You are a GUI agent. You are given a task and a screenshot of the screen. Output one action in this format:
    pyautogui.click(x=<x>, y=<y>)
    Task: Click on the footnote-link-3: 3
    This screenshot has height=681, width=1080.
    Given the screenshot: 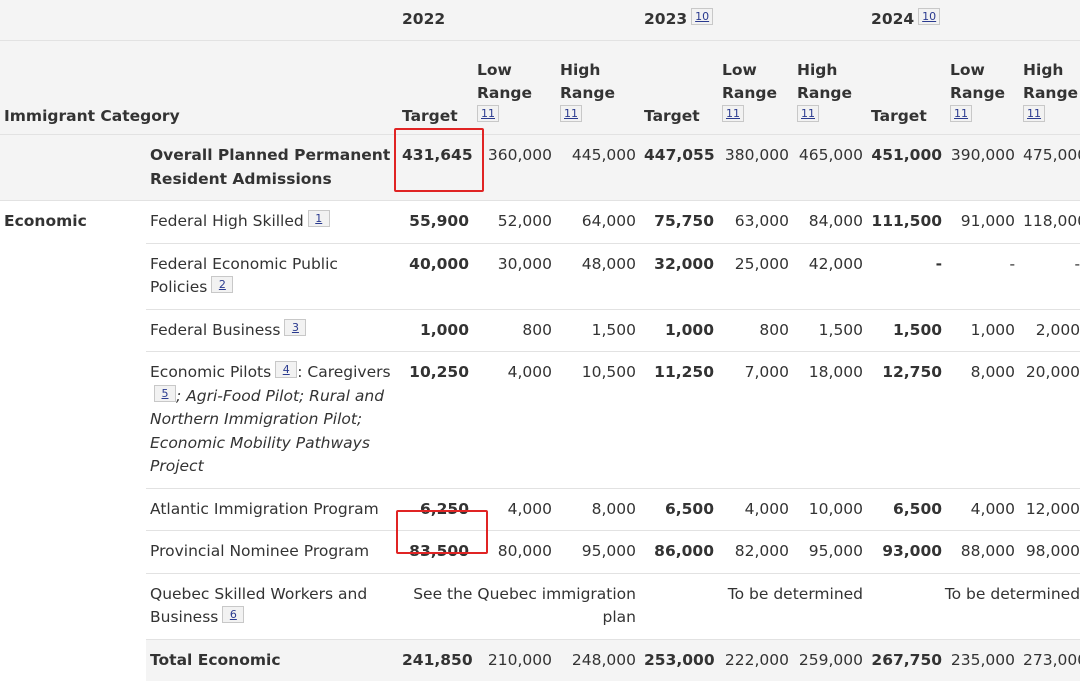 What is the action you would take?
    pyautogui.click(x=295, y=327)
    